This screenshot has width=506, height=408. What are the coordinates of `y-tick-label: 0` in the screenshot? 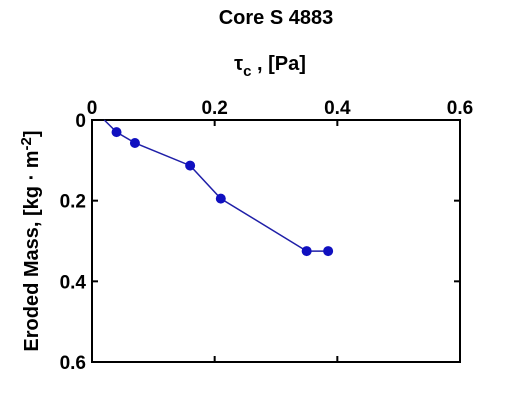 It's located at (80, 121).